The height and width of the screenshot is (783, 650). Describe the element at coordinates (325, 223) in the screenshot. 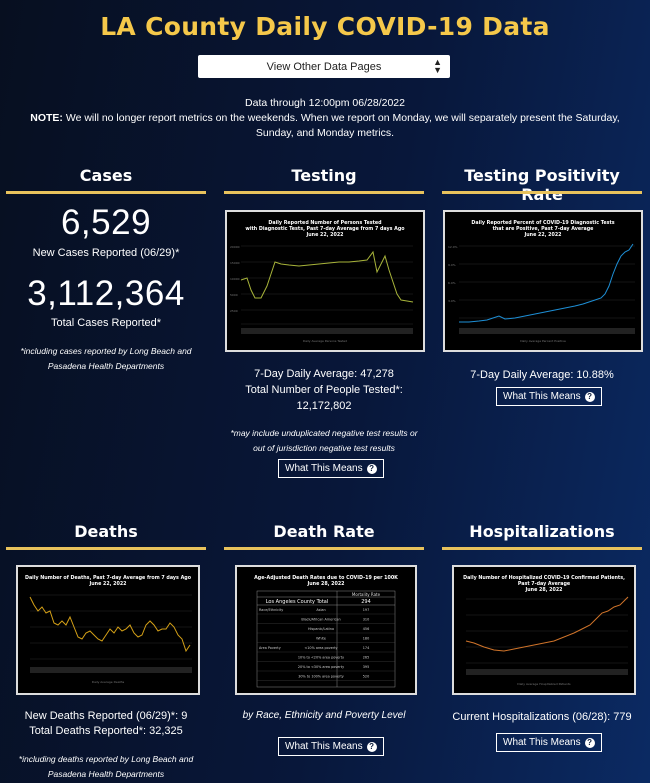

I see `svg-text:Daily Reported Number of Perso: Daily Reported Number of Persons Tested` at that location.